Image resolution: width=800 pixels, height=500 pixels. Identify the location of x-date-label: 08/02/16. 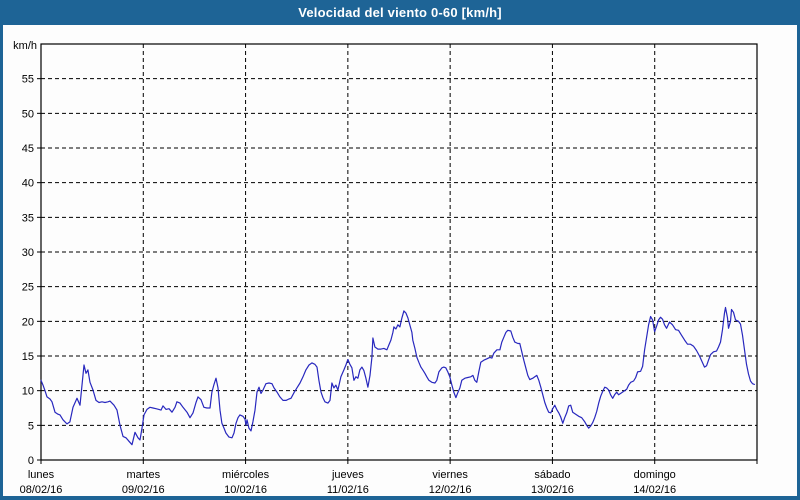
(41, 490).